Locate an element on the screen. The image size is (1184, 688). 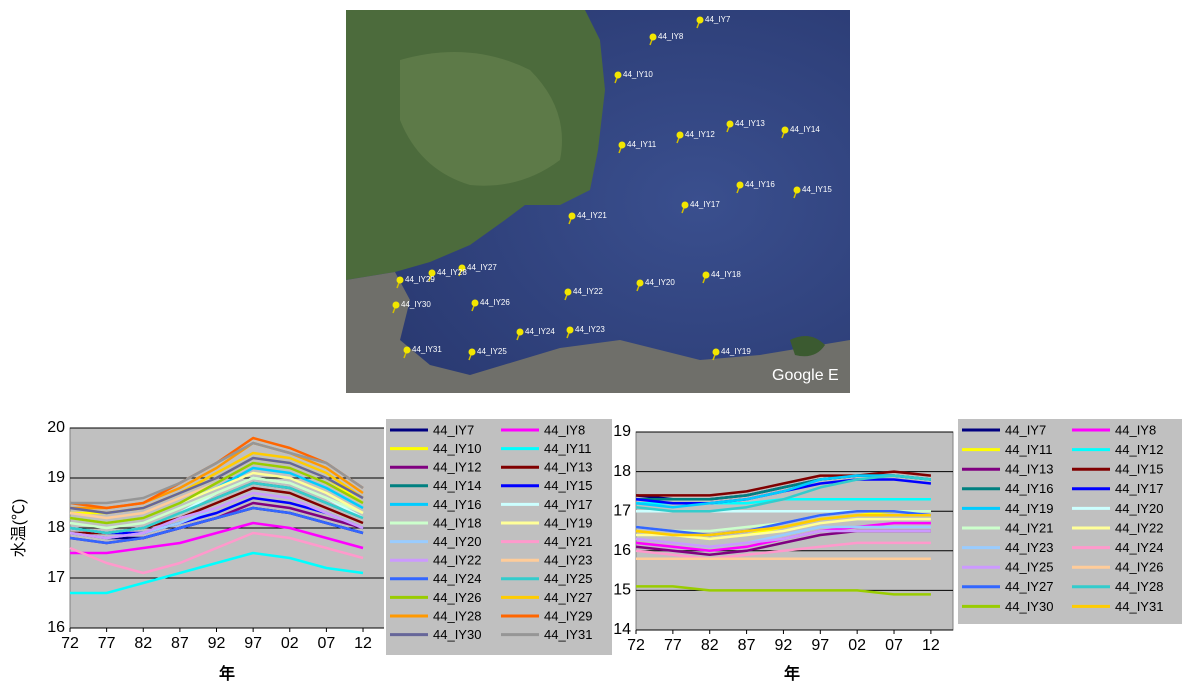
pin-label: 44_IY22 is located at coordinates (588, 291).